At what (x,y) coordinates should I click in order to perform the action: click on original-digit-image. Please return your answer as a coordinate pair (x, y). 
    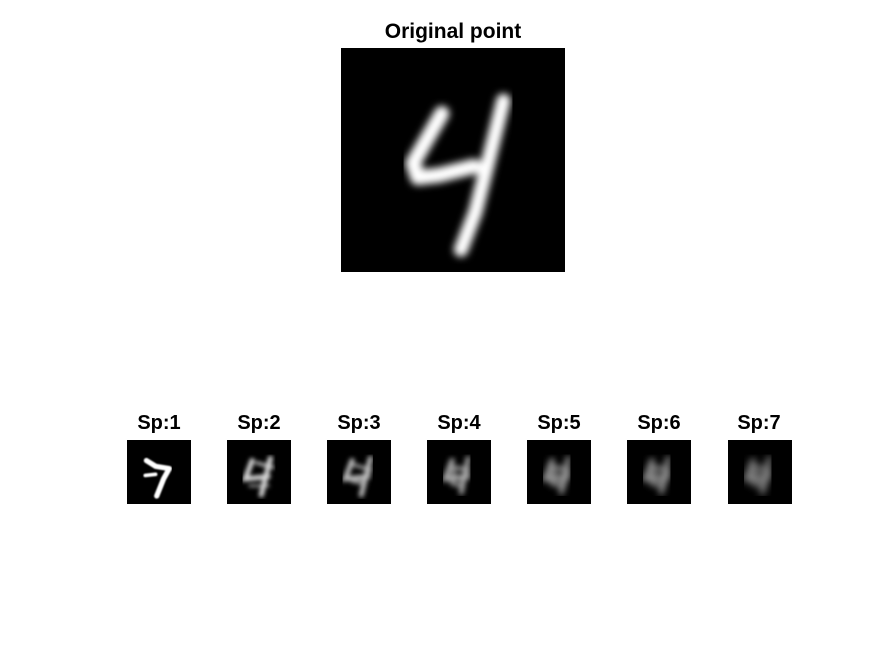
    Looking at the image, I should click on (453, 160).